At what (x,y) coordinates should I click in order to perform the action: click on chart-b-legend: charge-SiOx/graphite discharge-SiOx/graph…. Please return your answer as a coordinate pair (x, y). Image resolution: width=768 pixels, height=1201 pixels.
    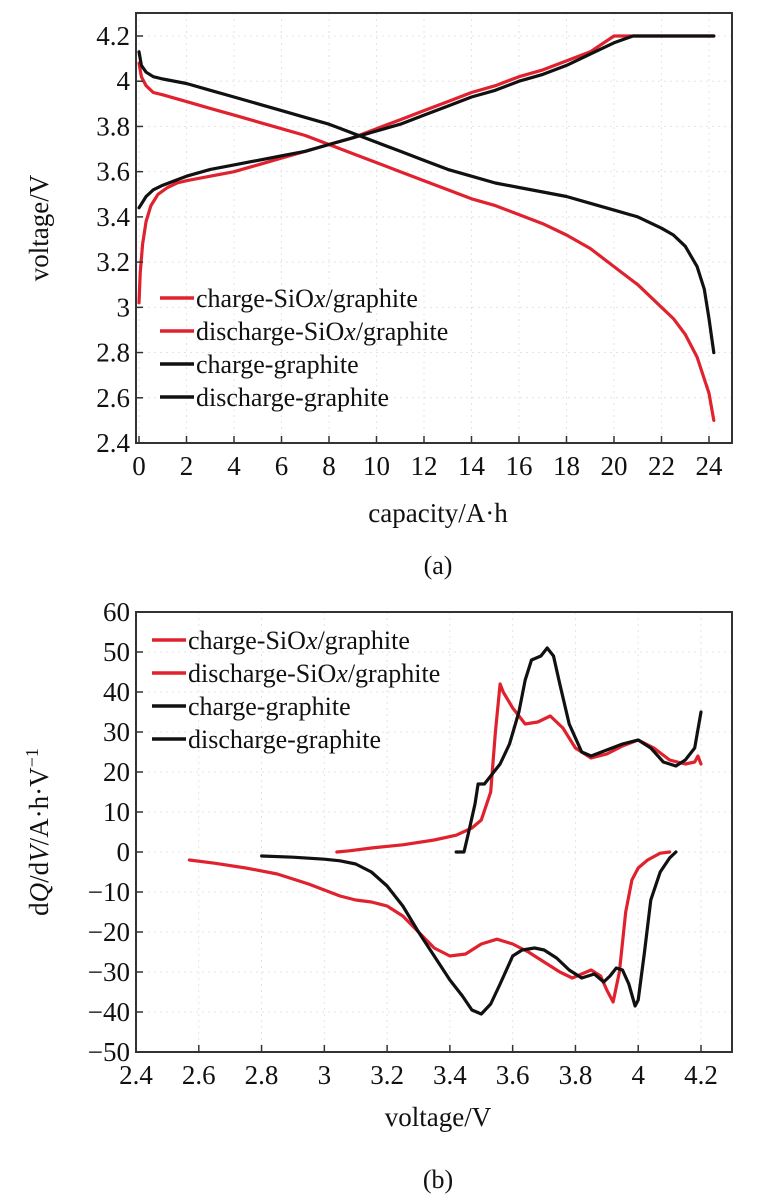
    Looking at the image, I should click on (296, 690).